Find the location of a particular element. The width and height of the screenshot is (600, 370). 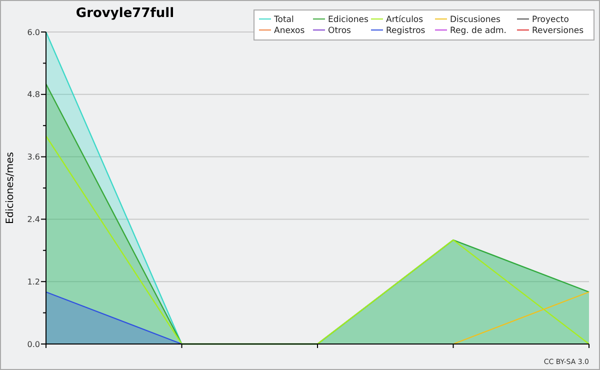

y-tick-label: 6.0 is located at coordinates (33, 32).